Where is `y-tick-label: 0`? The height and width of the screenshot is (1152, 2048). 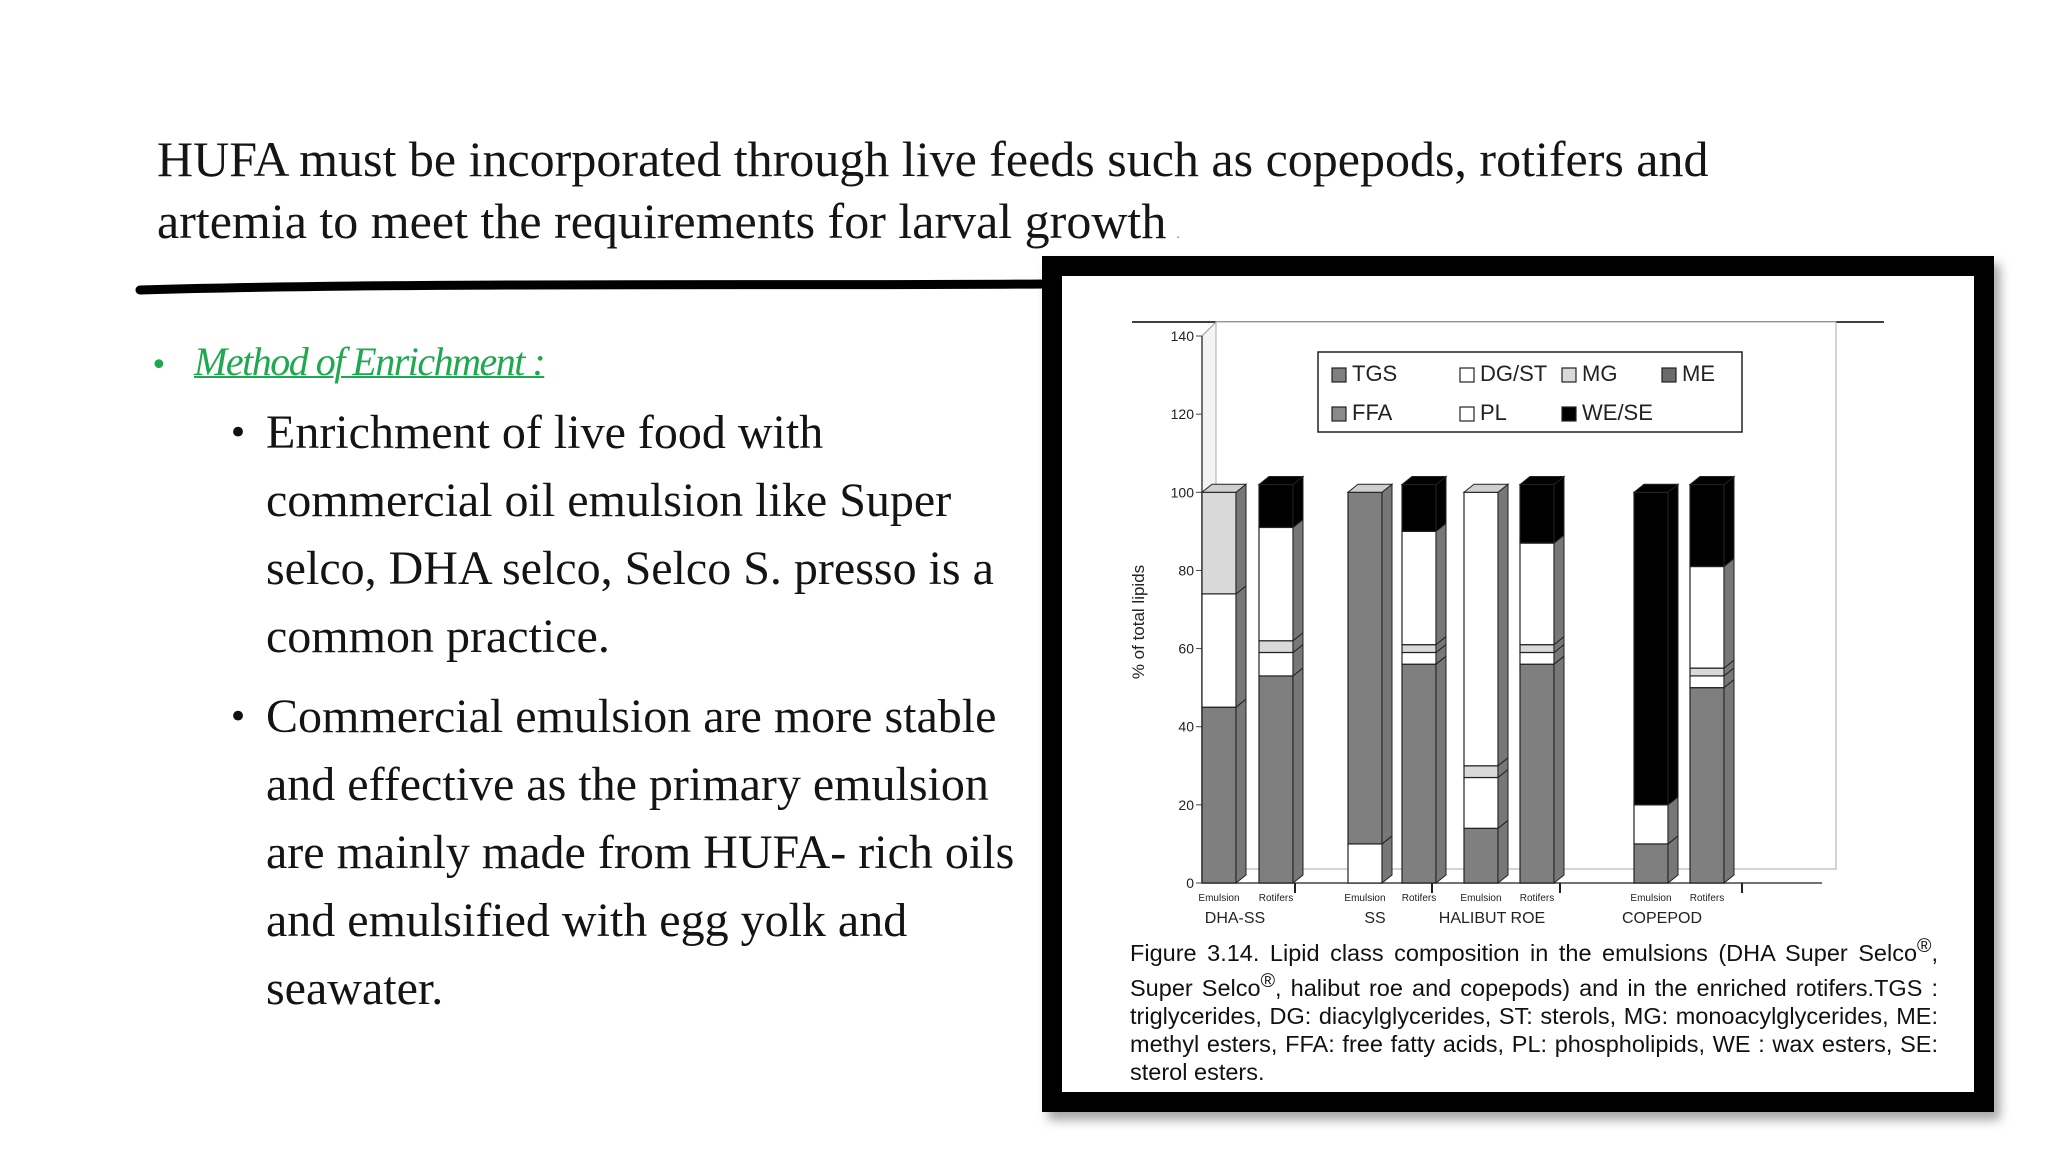 y-tick-label: 0 is located at coordinates (1190, 883).